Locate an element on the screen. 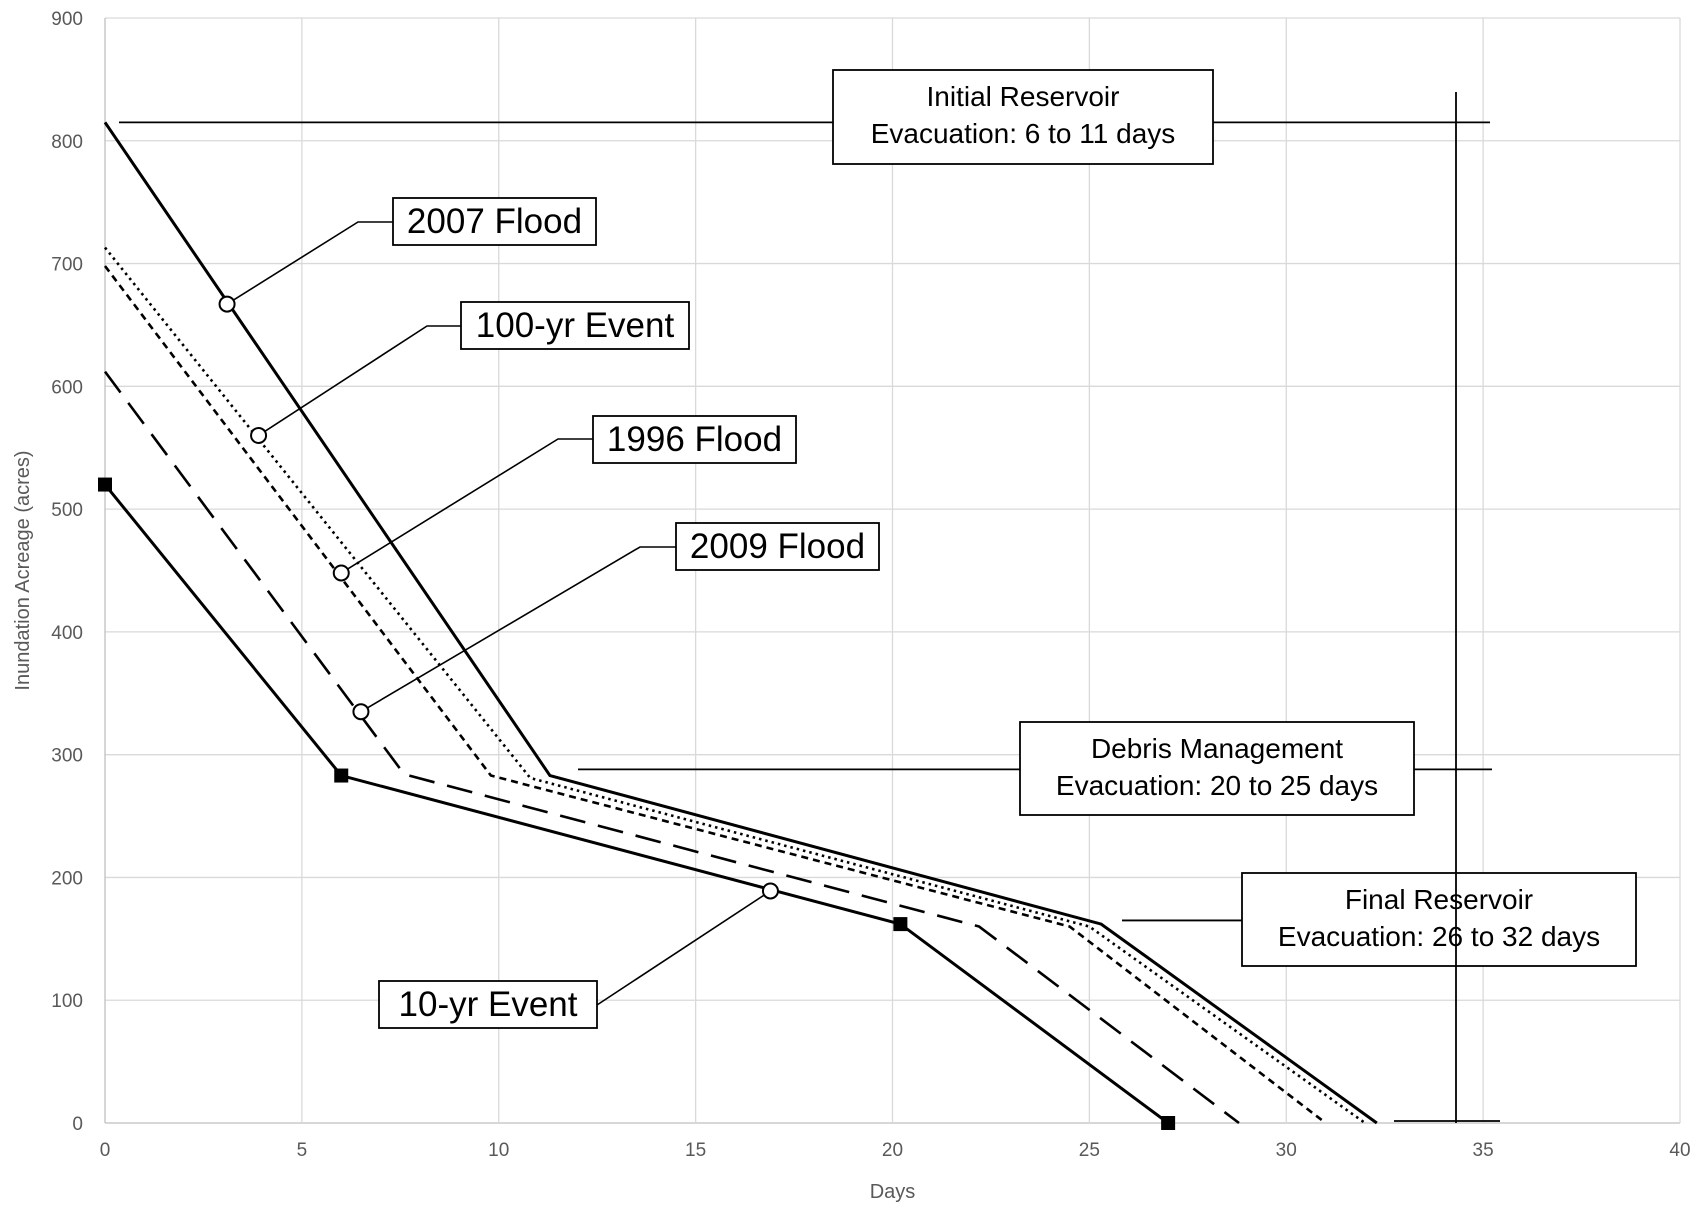  y-tick-label: 300 is located at coordinates (67, 756).